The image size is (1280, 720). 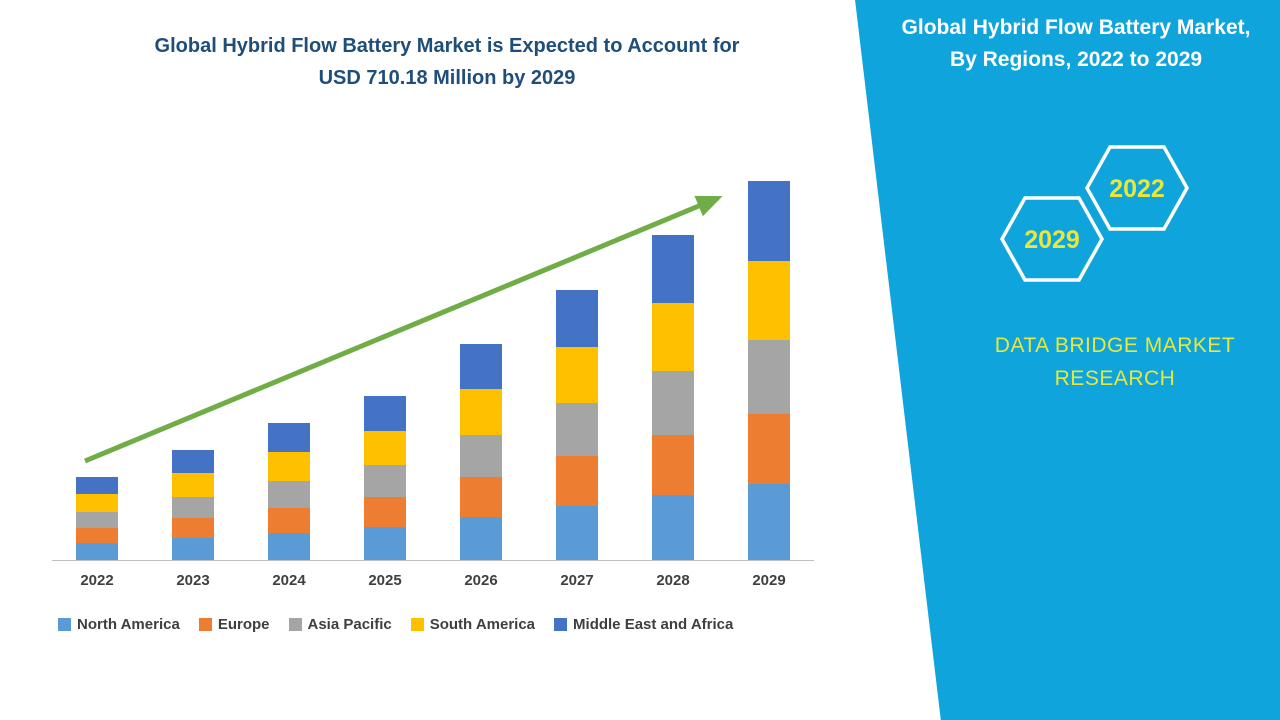 I want to click on brand-line-2: RESEARCH, so click(x=1115, y=378).